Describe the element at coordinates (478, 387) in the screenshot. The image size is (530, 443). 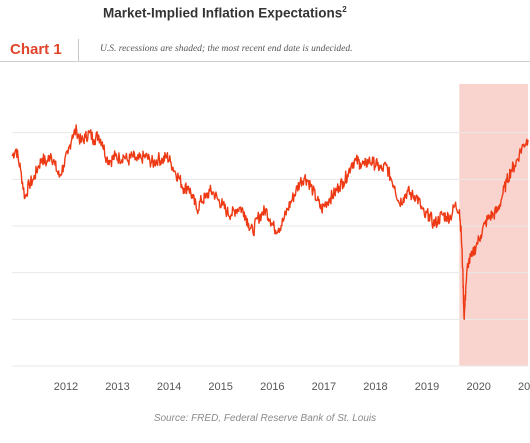
I see `x-tick-label-2020: 2020` at that location.